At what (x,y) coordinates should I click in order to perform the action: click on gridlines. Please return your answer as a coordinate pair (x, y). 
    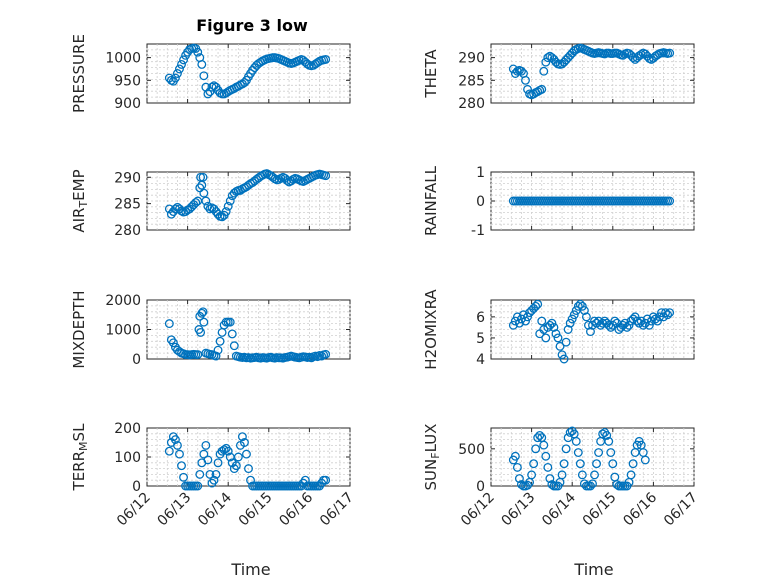
    Looking at the image, I should click on (248, 73).